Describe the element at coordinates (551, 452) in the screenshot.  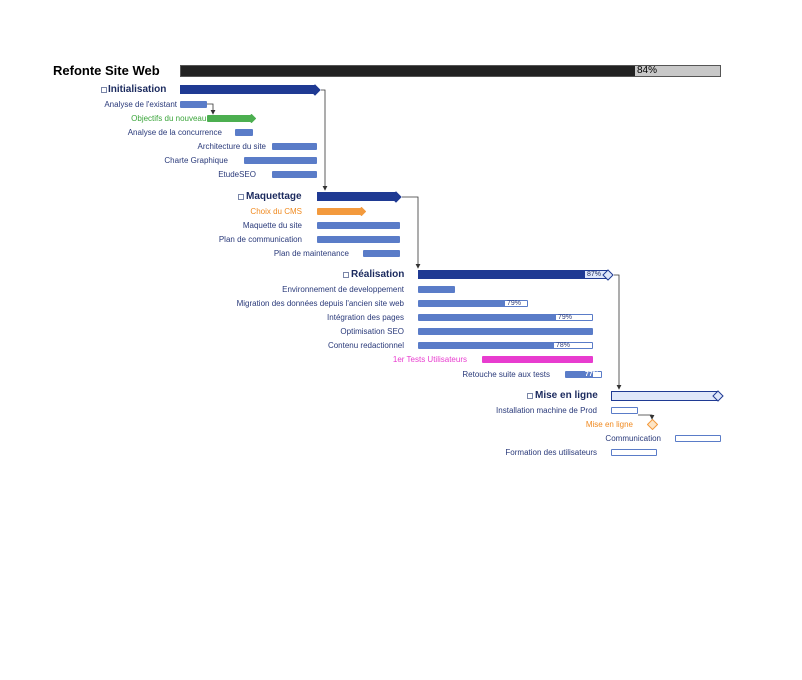
I see `task-label: Formation des utilisateurs` at that location.